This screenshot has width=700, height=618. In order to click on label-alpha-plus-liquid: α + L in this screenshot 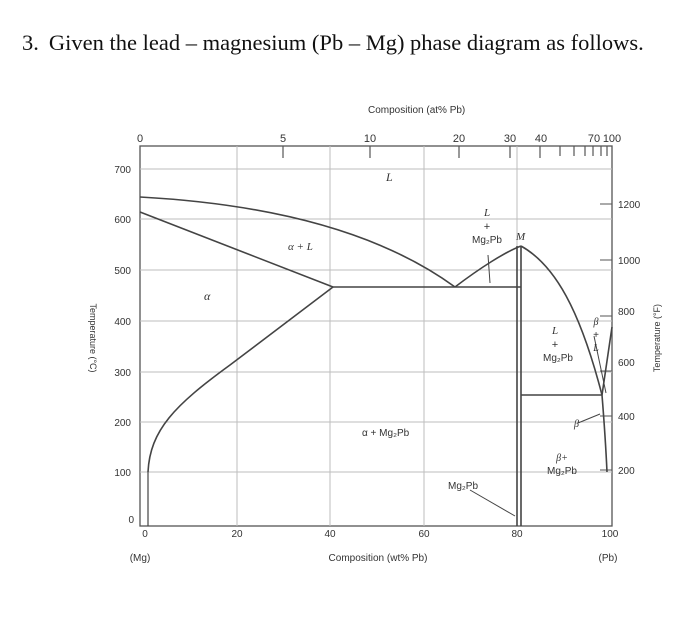, I will do `click(300, 247)`.